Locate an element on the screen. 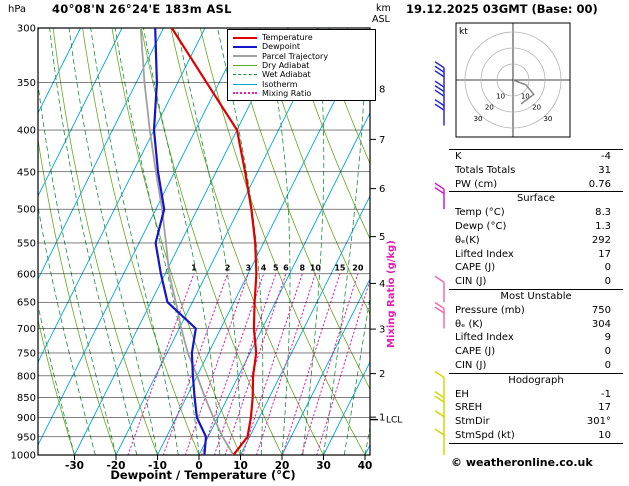 Image resolution: width=629 pixels, height=486 pixels. pressure-tick-label: 500 is located at coordinates (26, 210).